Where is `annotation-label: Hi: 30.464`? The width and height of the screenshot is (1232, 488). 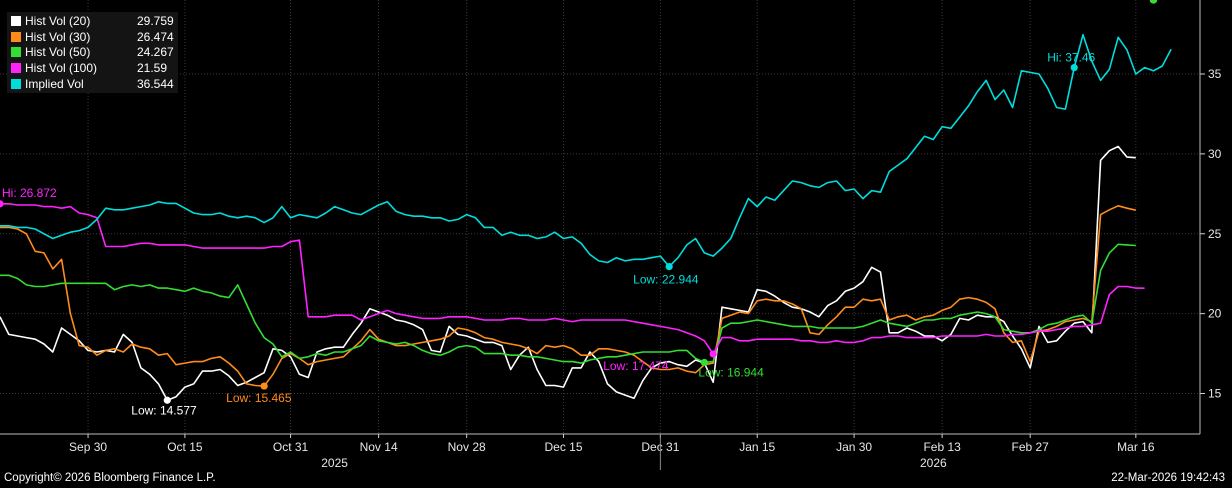 annotation-label: Hi: 30.464 is located at coordinates (1133, 1).